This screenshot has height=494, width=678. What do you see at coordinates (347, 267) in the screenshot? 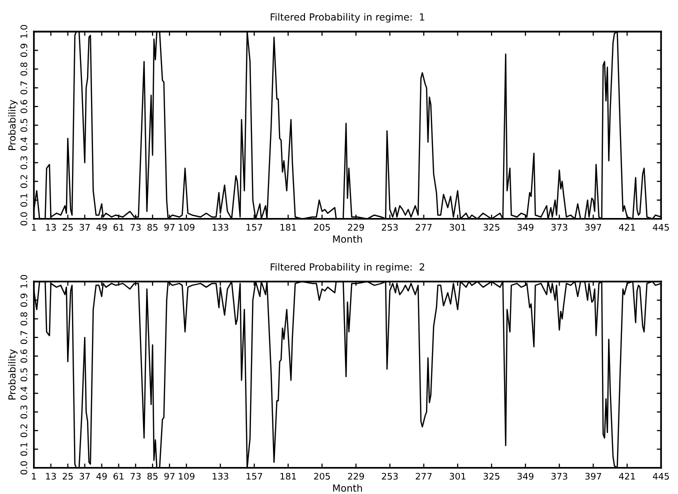
I see `chart-title: Filtered Probability in regime: 2` at bounding box center [347, 267].